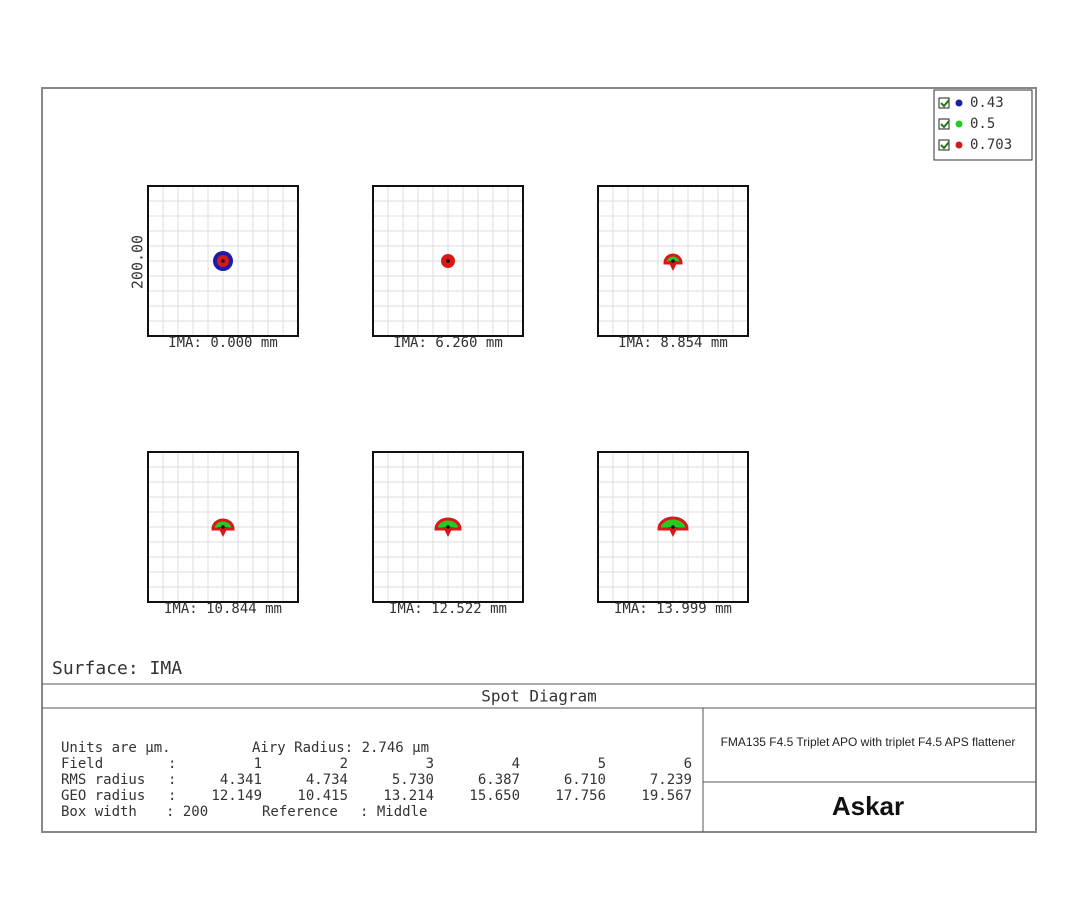  What do you see at coordinates (103, 796) in the screenshot?
I see `stats-cell: GEO radius` at bounding box center [103, 796].